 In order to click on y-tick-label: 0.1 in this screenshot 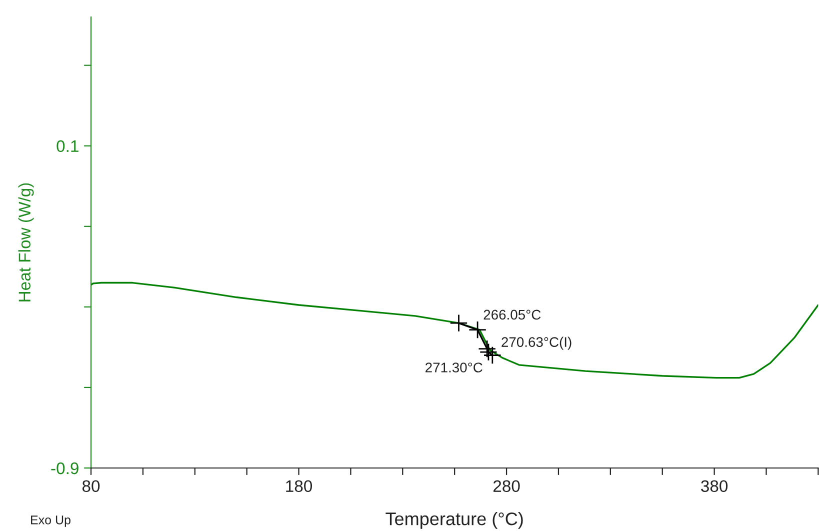, I will do `click(67, 146)`.